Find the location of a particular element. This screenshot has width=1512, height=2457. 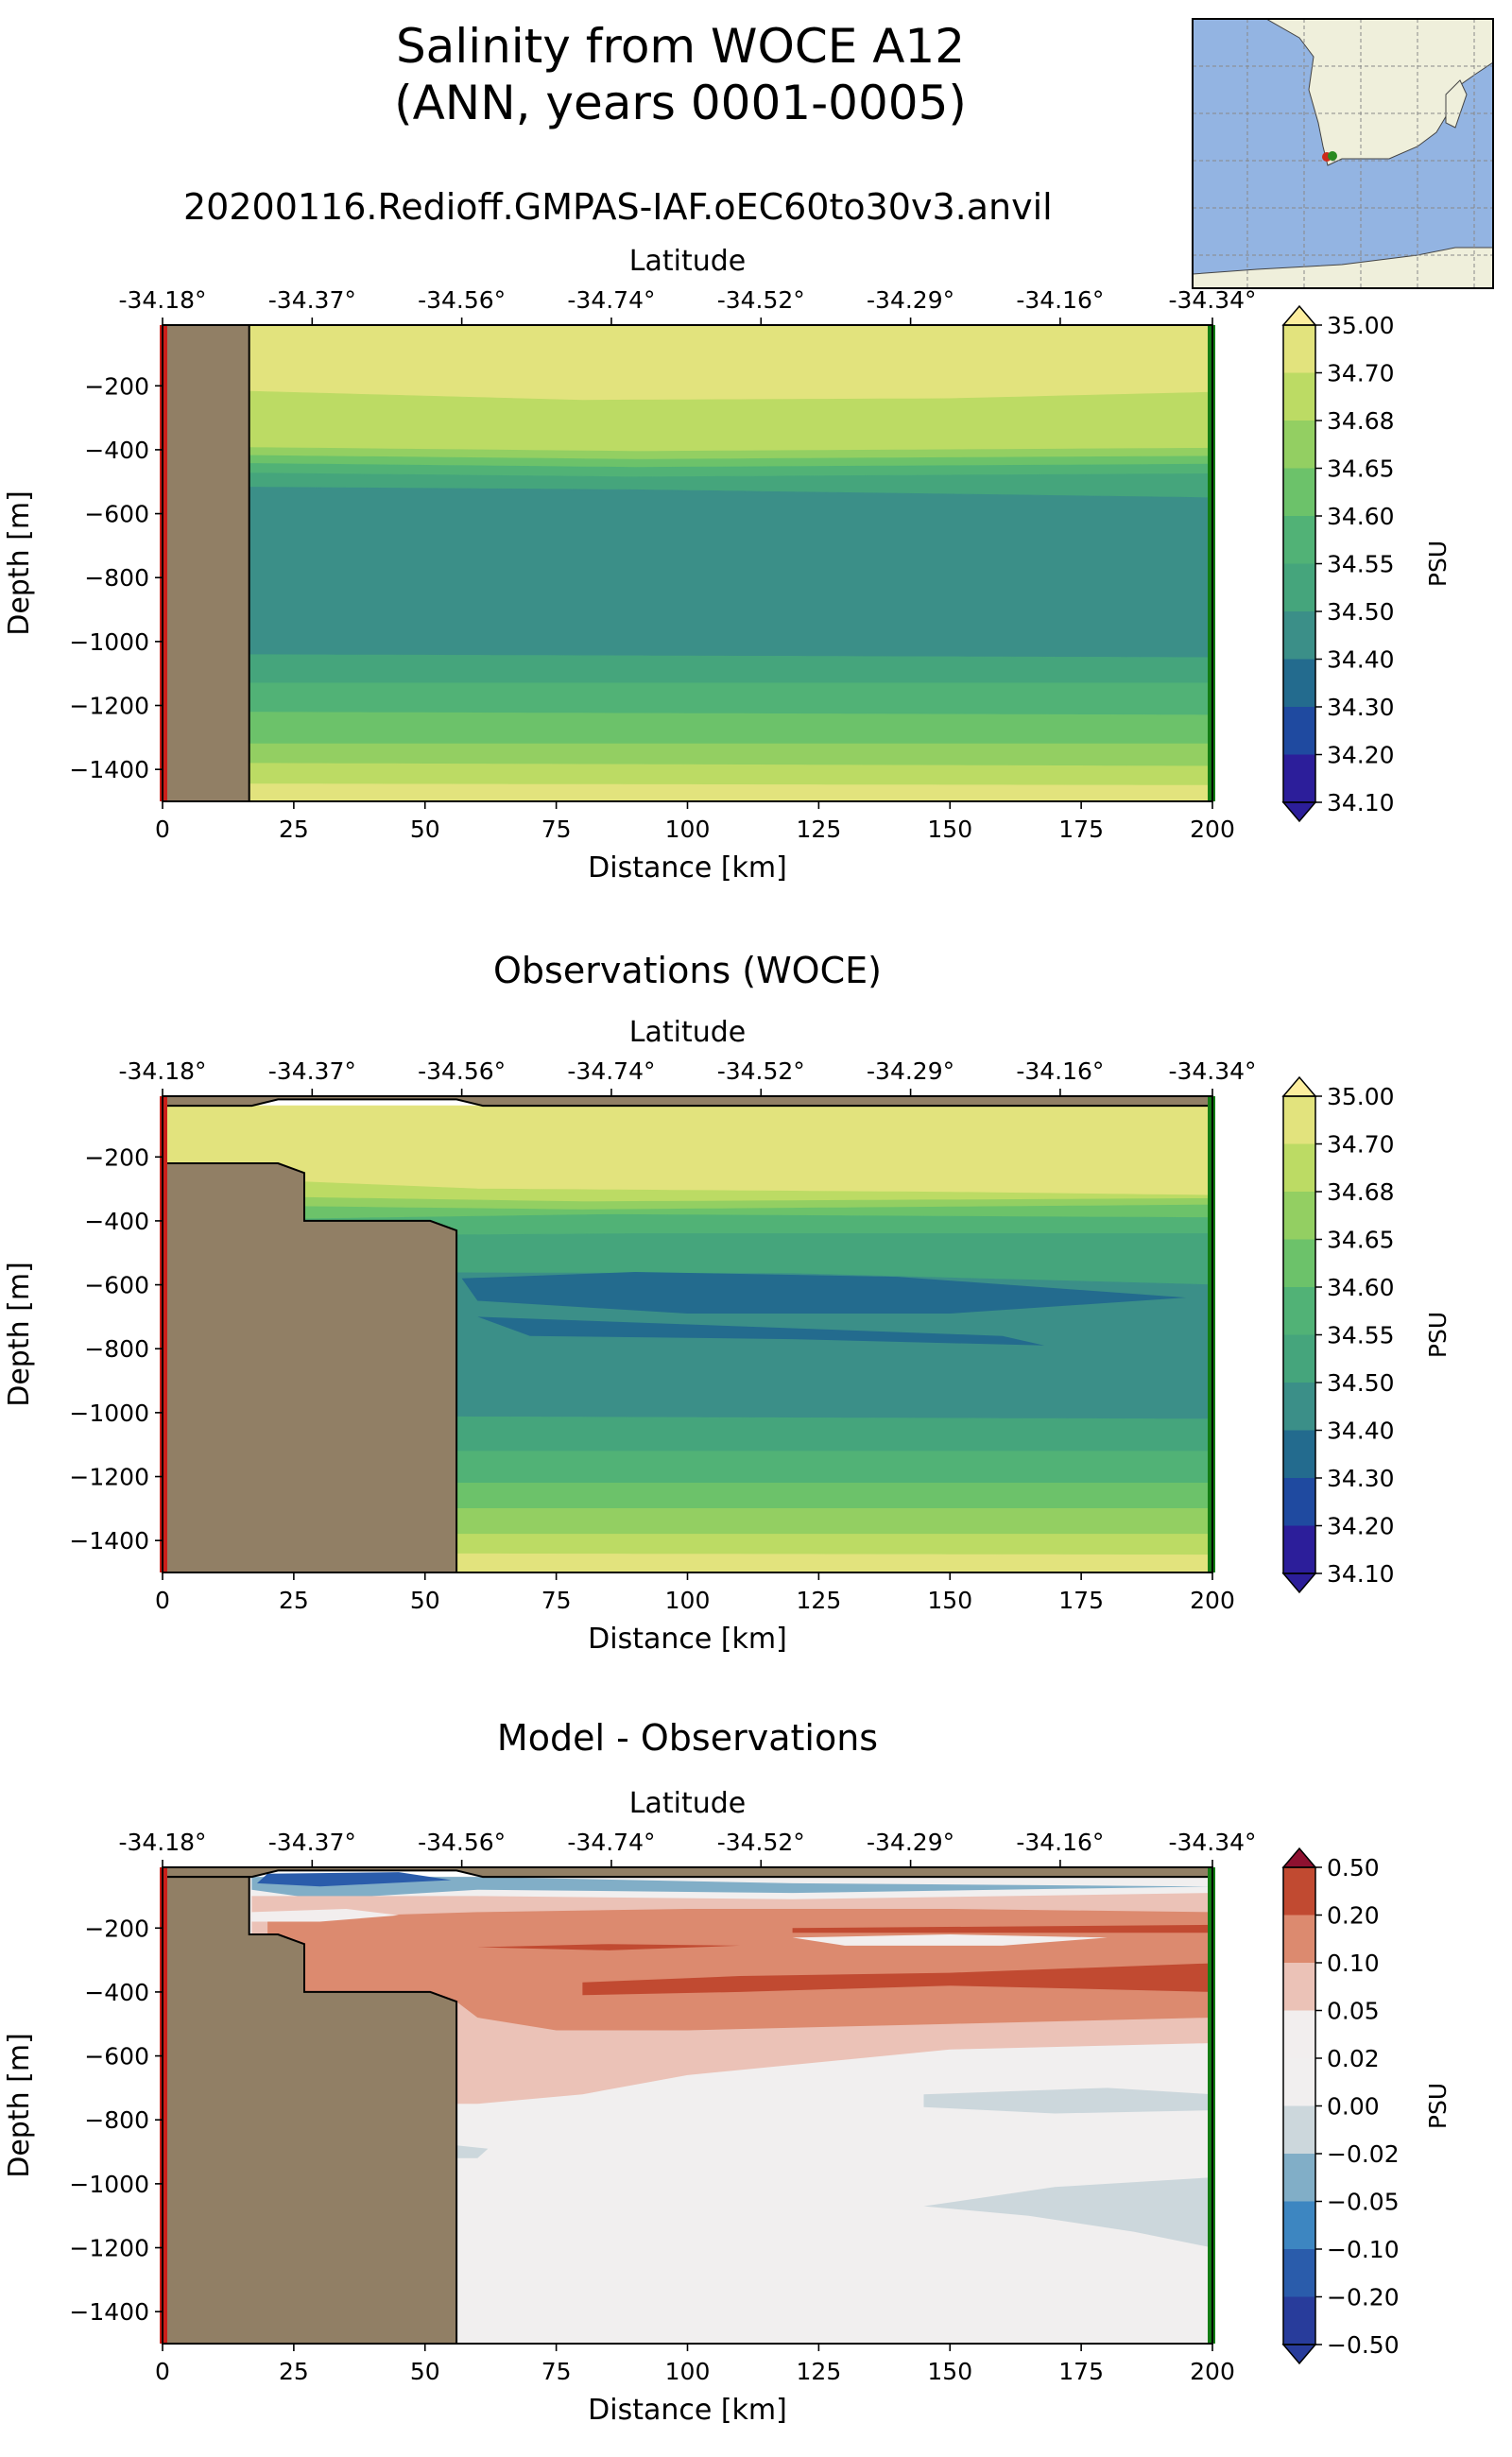

colorbar-tick-label: 0.05 is located at coordinates (1353, 2011).